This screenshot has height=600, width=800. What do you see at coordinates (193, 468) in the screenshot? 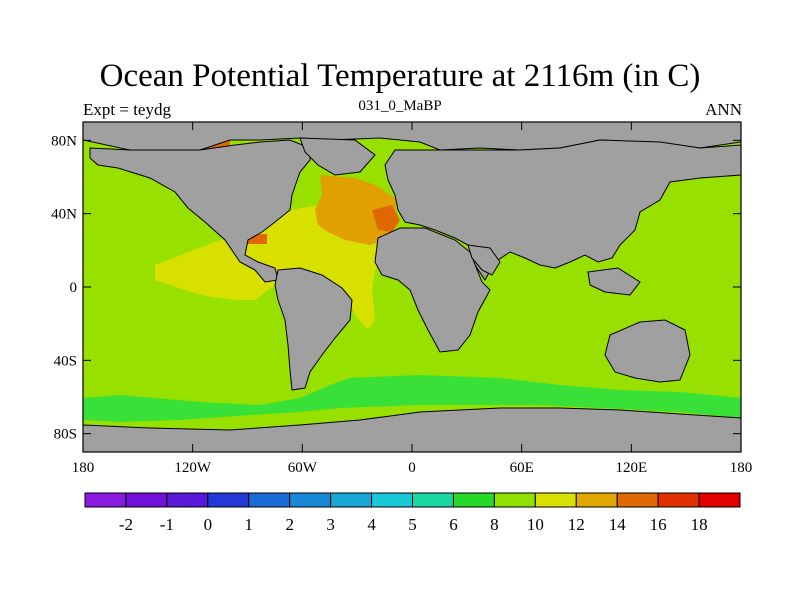
I see `x-tick-label: 120W` at bounding box center [193, 468].